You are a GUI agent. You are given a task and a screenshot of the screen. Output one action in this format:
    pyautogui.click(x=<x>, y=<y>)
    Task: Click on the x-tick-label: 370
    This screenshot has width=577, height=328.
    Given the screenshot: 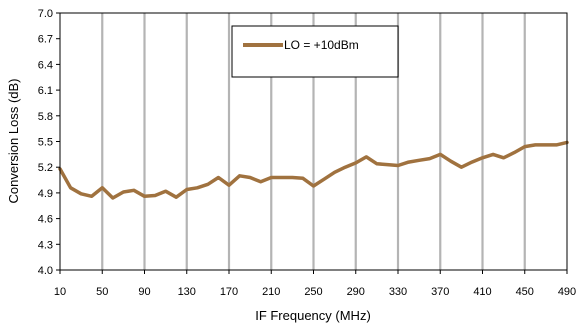 What is the action you would take?
    pyautogui.click(x=440, y=292)
    